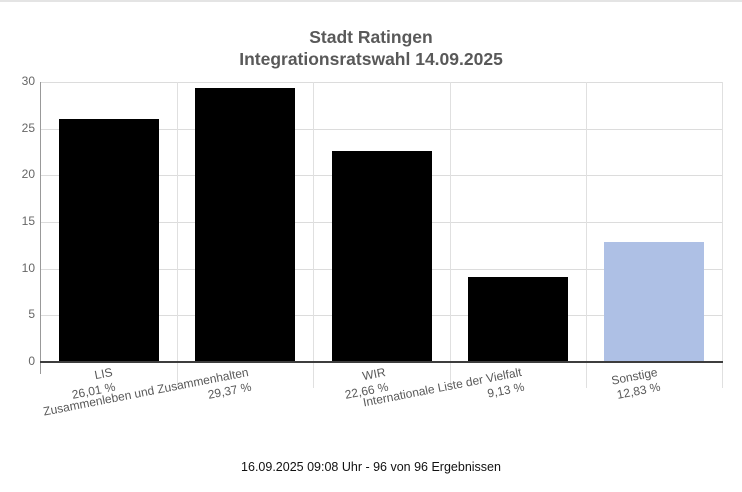 Image resolution: width=742 pixels, height=492 pixels. I want to click on y-axis-line, so click(40, 228).